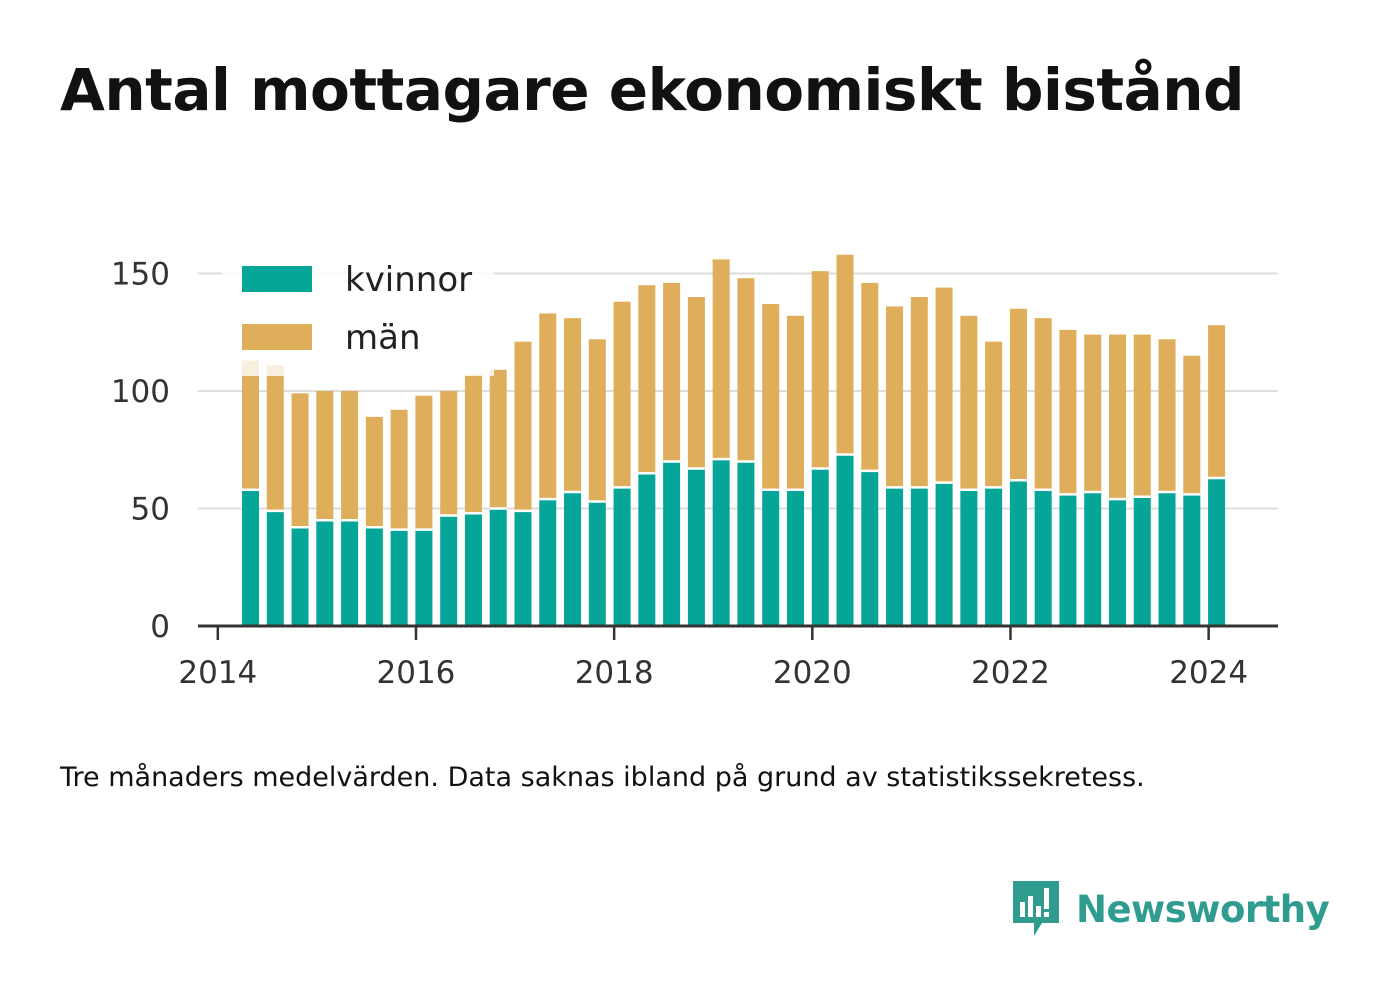 The height and width of the screenshot is (999, 1382). Describe the element at coordinates (160, 627) in the screenshot. I see `y-tick-label: 0` at that location.